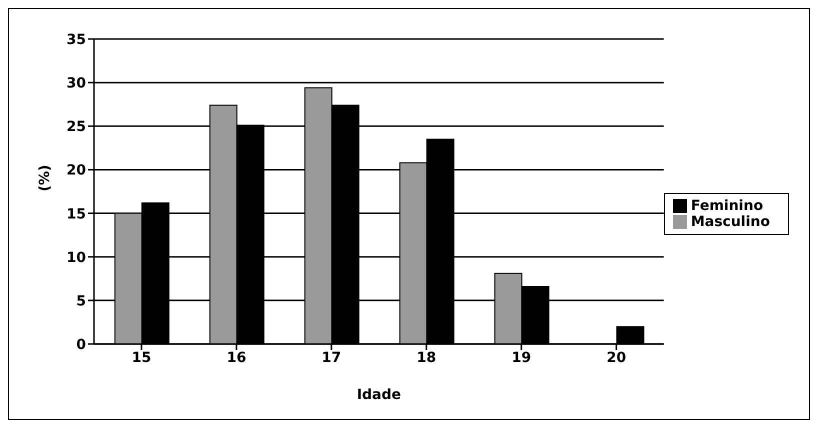 The image size is (824, 428). Describe the element at coordinates (81, 344) in the screenshot. I see `y-tick-label: 0` at that location.